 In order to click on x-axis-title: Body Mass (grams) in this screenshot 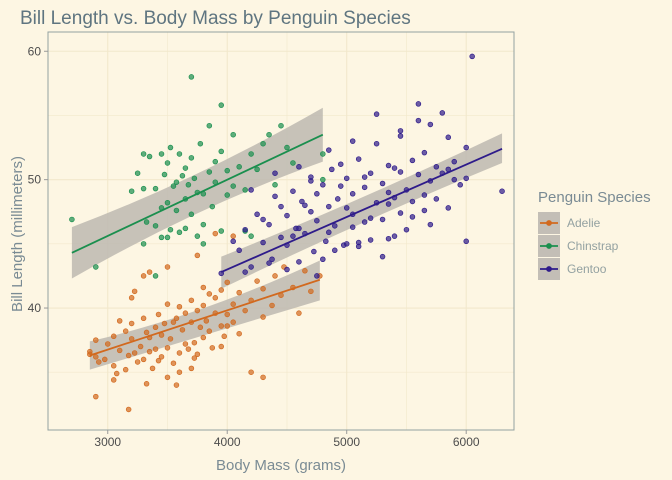, I will do `click(281, 465)`.